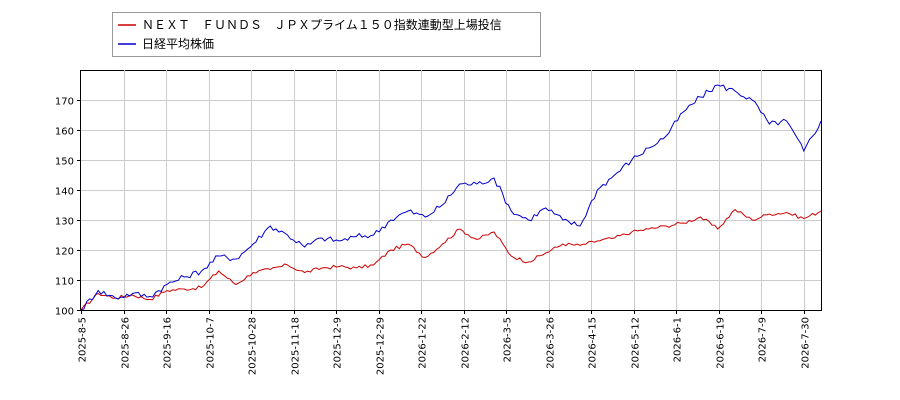 The width and height of the screenshot is (900, 400). I want to click on x-tick-label: 2026-6-1, so click(678, 339).